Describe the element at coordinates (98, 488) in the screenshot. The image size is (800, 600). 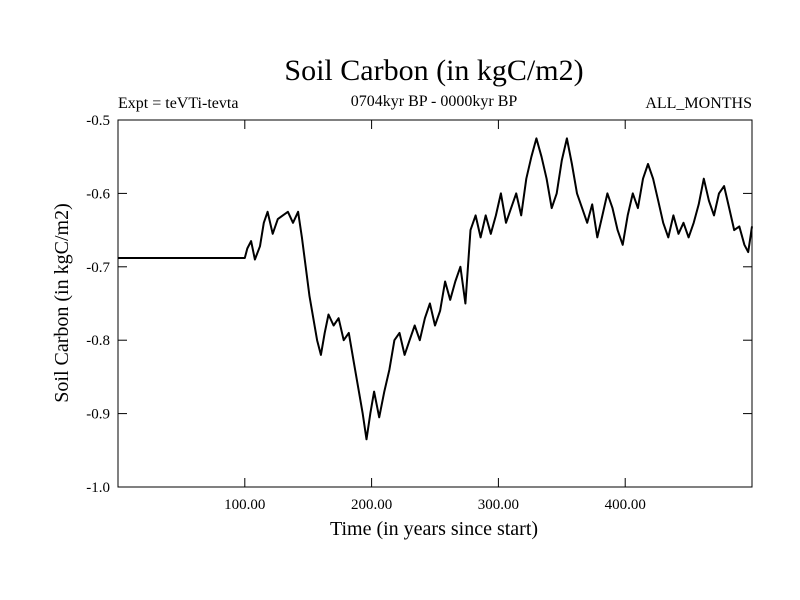
I see `y-tick-label: -1.0` at that location.